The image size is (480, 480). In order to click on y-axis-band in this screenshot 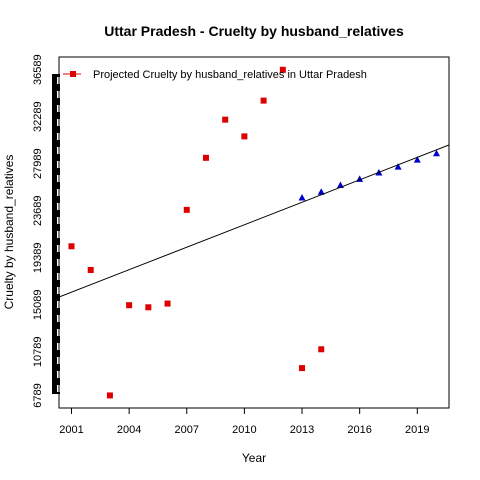, I will do `click(56, 234)`.